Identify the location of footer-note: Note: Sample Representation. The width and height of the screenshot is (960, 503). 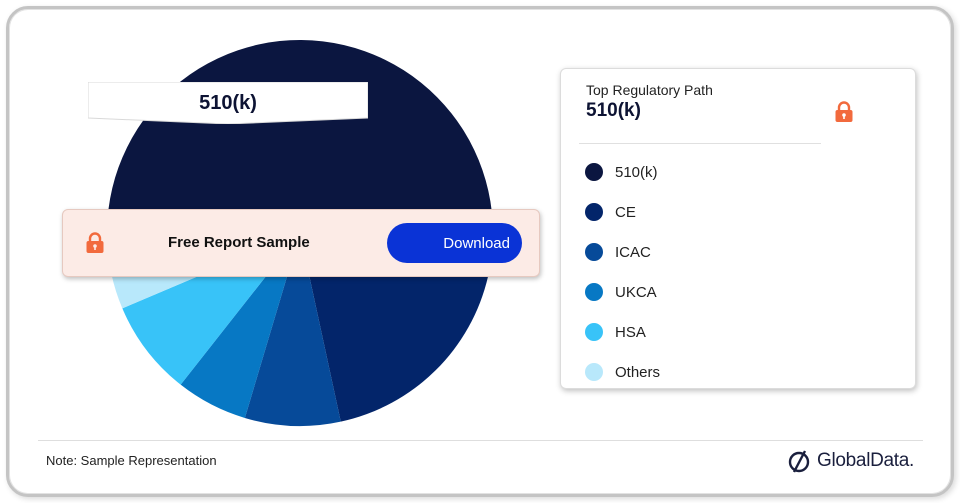
(131, 460).